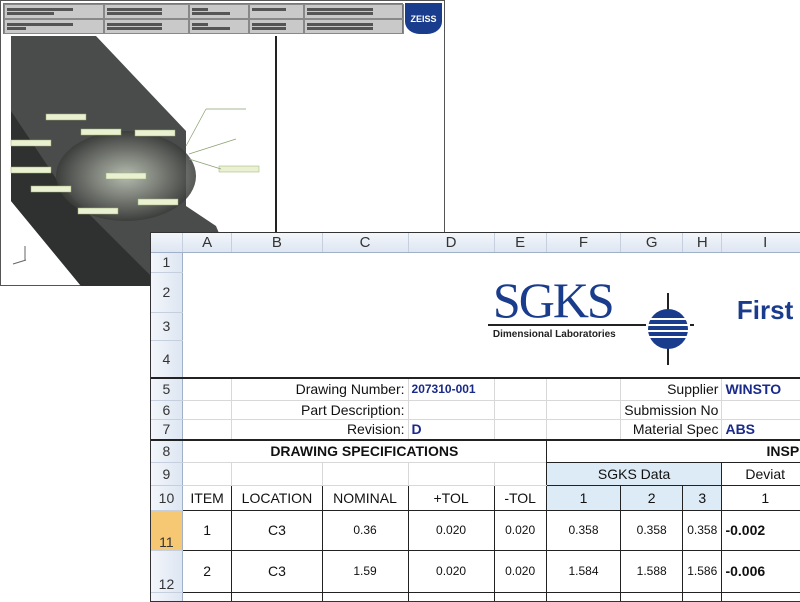  I want to click on column-header: I, so click(760, 243).